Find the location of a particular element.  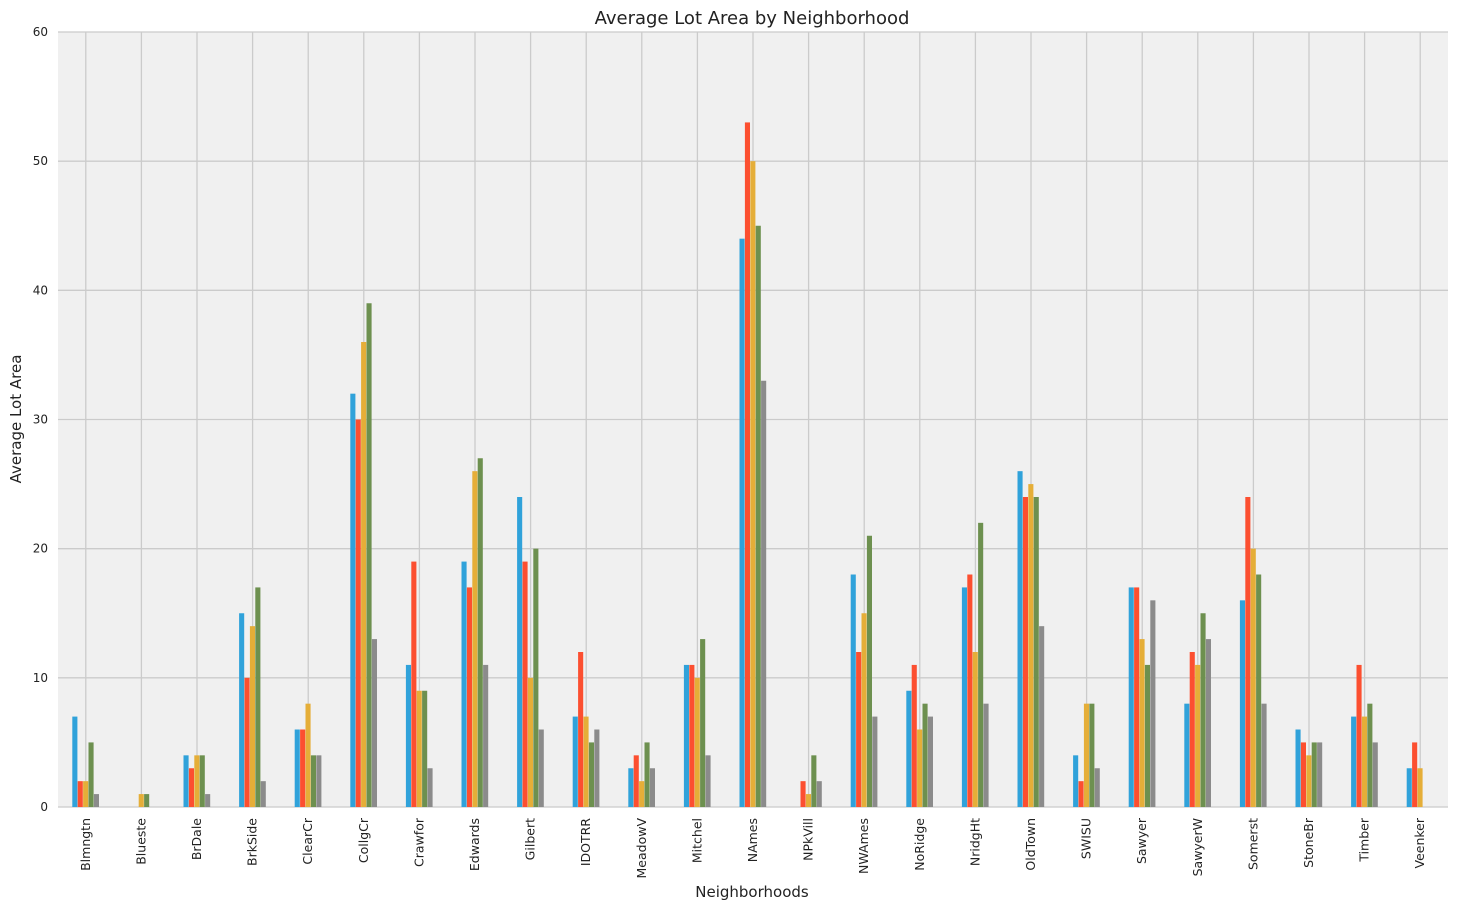

x-tick-label: Edwards is located at coordinates (474, 844).